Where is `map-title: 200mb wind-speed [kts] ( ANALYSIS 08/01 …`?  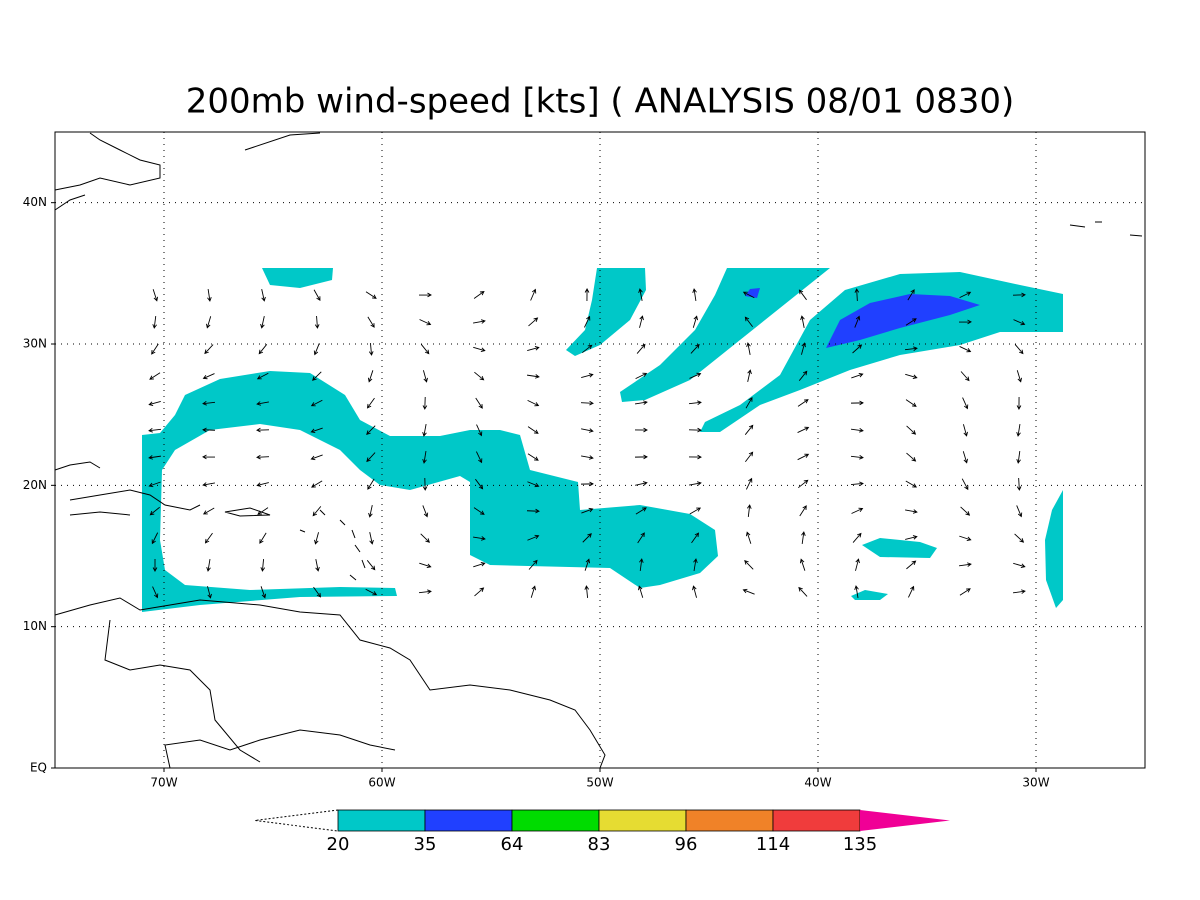 map-title: 200mb wind-speed [kts] ( ANALYSIS 08/01 … is located at coordinates (600, 102).